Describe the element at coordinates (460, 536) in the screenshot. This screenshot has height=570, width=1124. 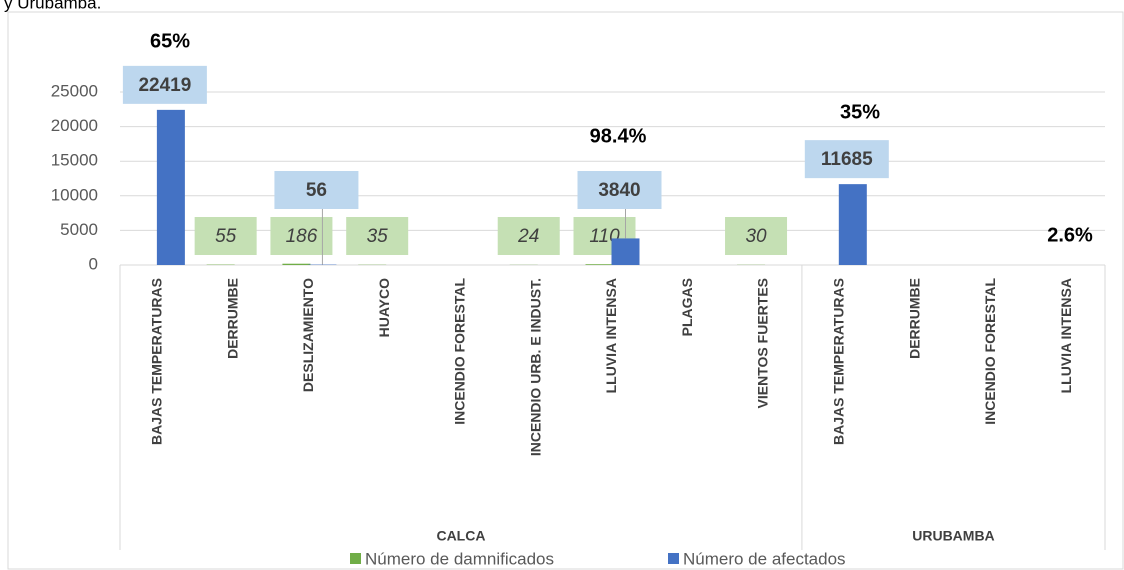
I see `group-label: CALCA` at that location.